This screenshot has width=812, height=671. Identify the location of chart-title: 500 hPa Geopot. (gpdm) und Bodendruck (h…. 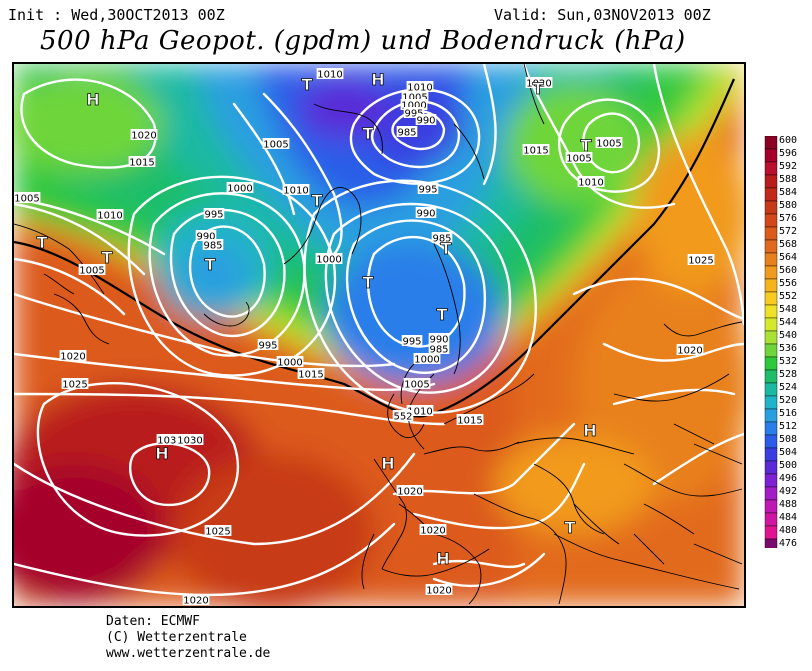
(363, 41).